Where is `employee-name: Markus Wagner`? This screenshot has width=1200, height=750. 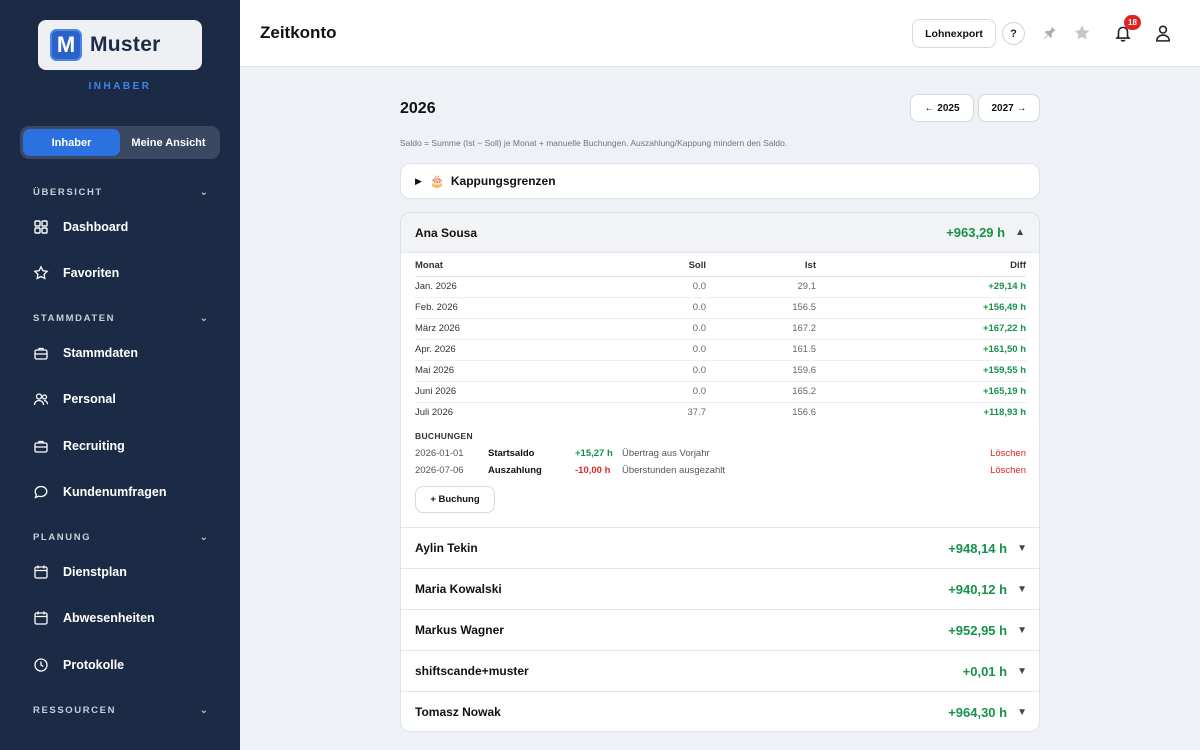
employee-name: Markus Wagner is located at coordinates (459, 630).